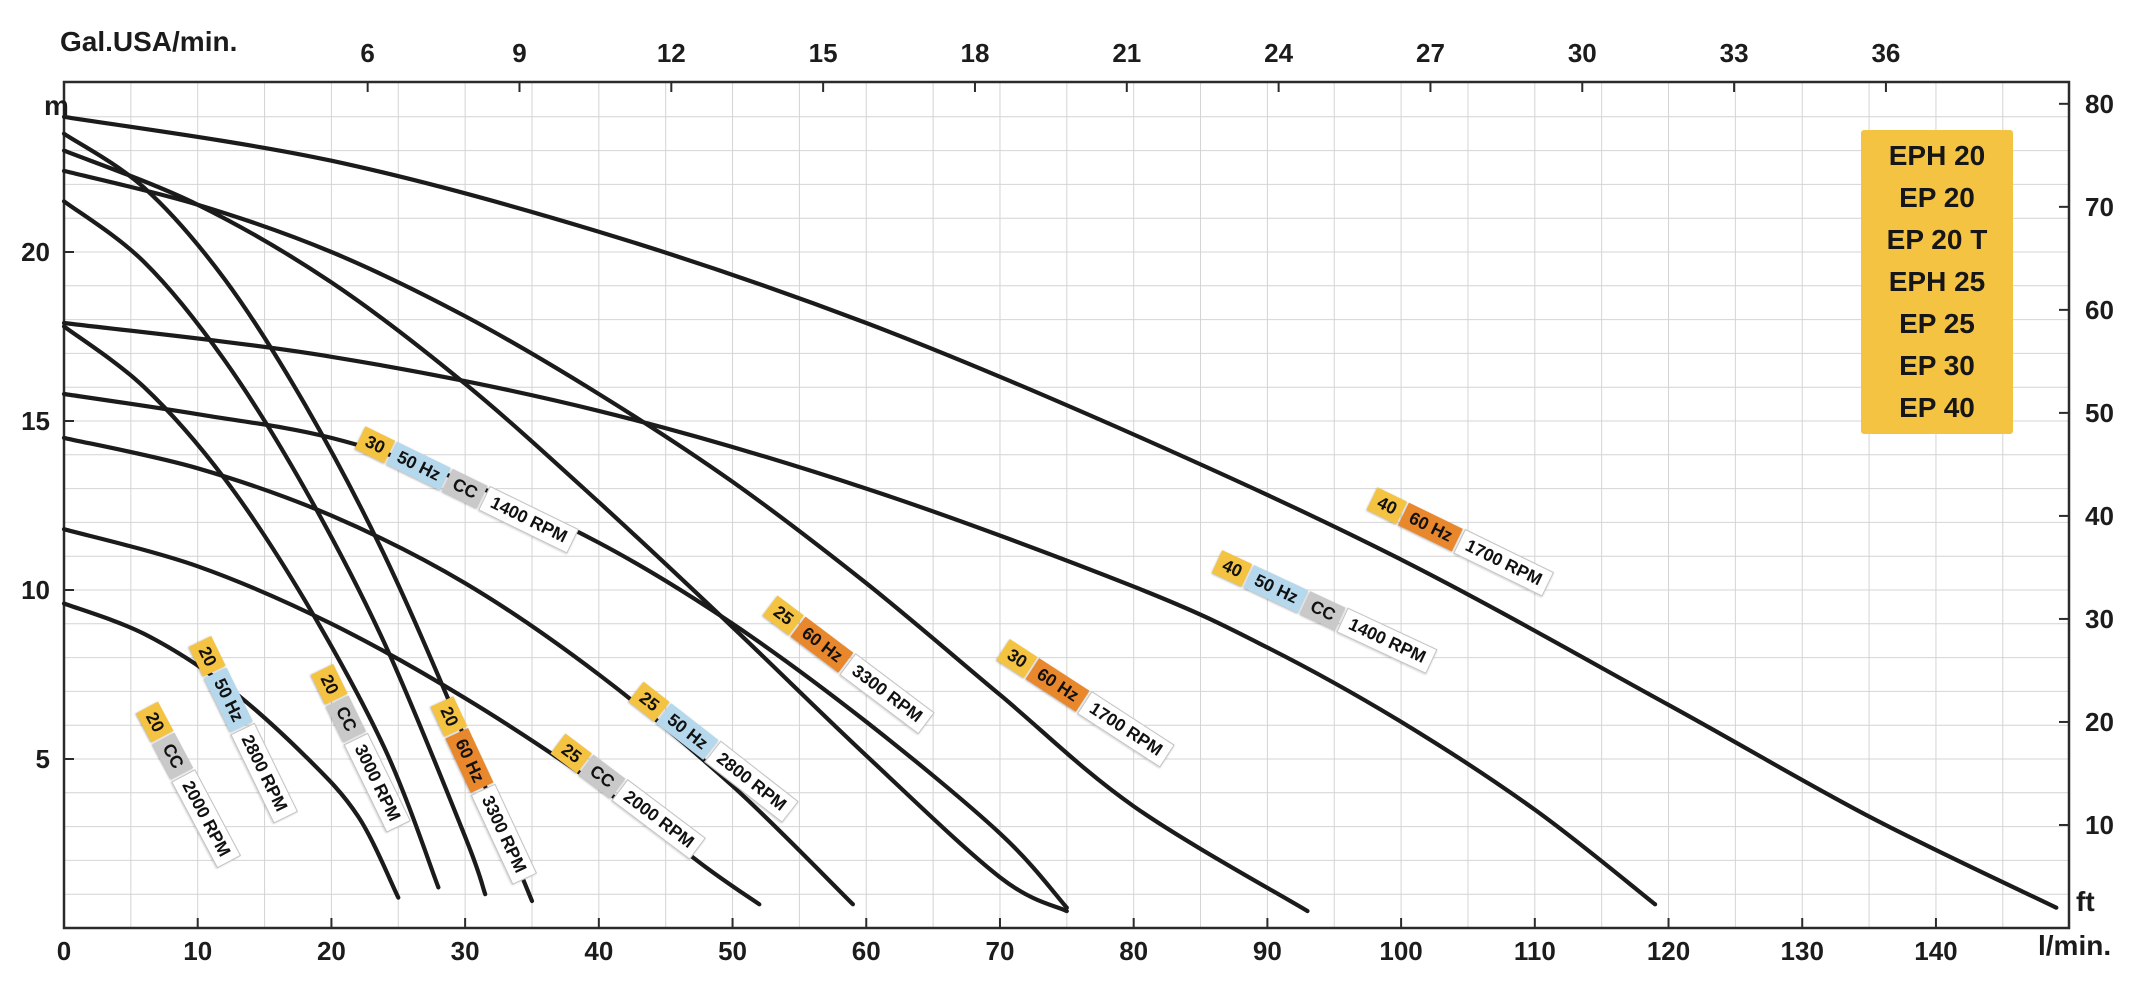 The image size is (2141, 1000). What do you see at coordinates (2099, 619) in the screenshot?
I see `y2-tick-label: 30` at bounding box center [2099, 619].